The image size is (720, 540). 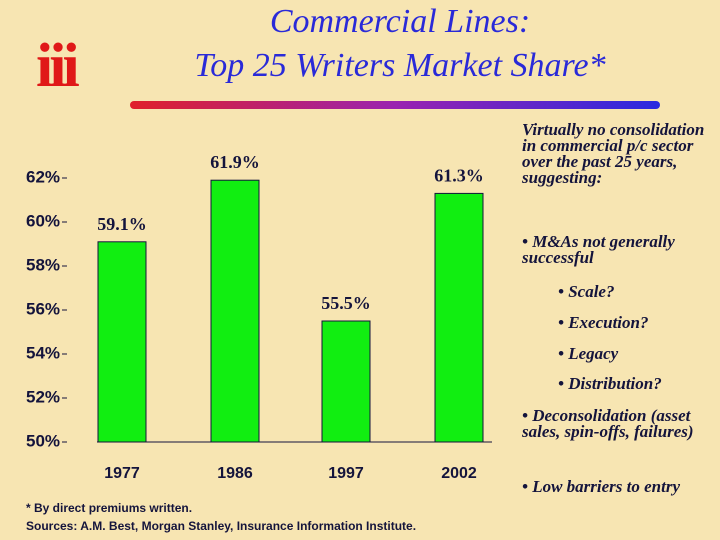 I want to click on y-tick-label: 62%, so click(x=43, y=176).